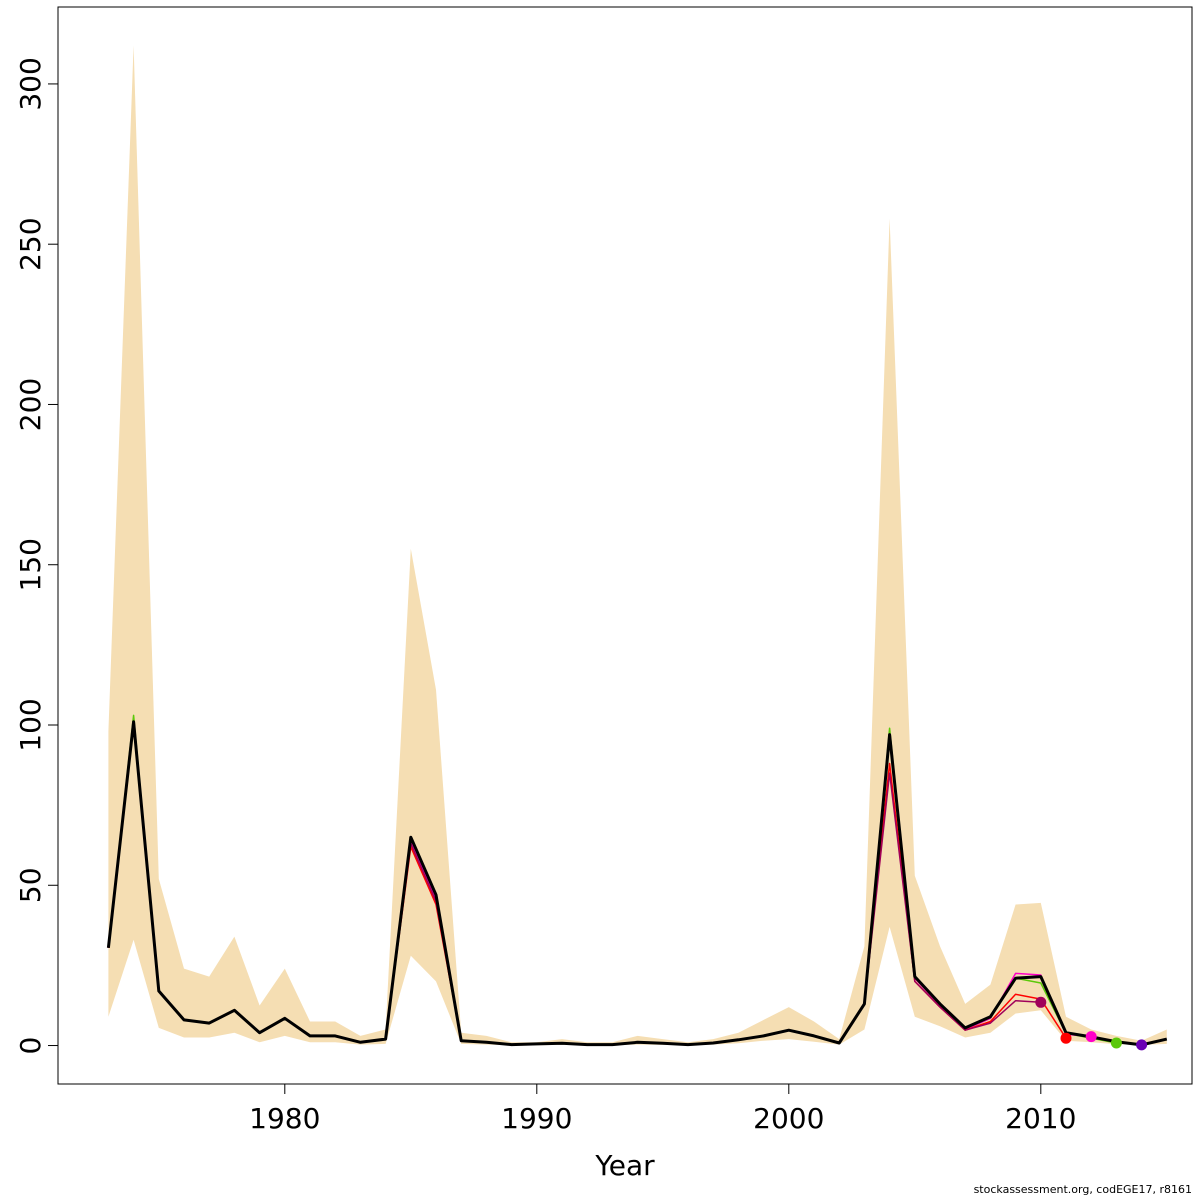  I want to click on y-tick-label: 150, so click(30, 564).